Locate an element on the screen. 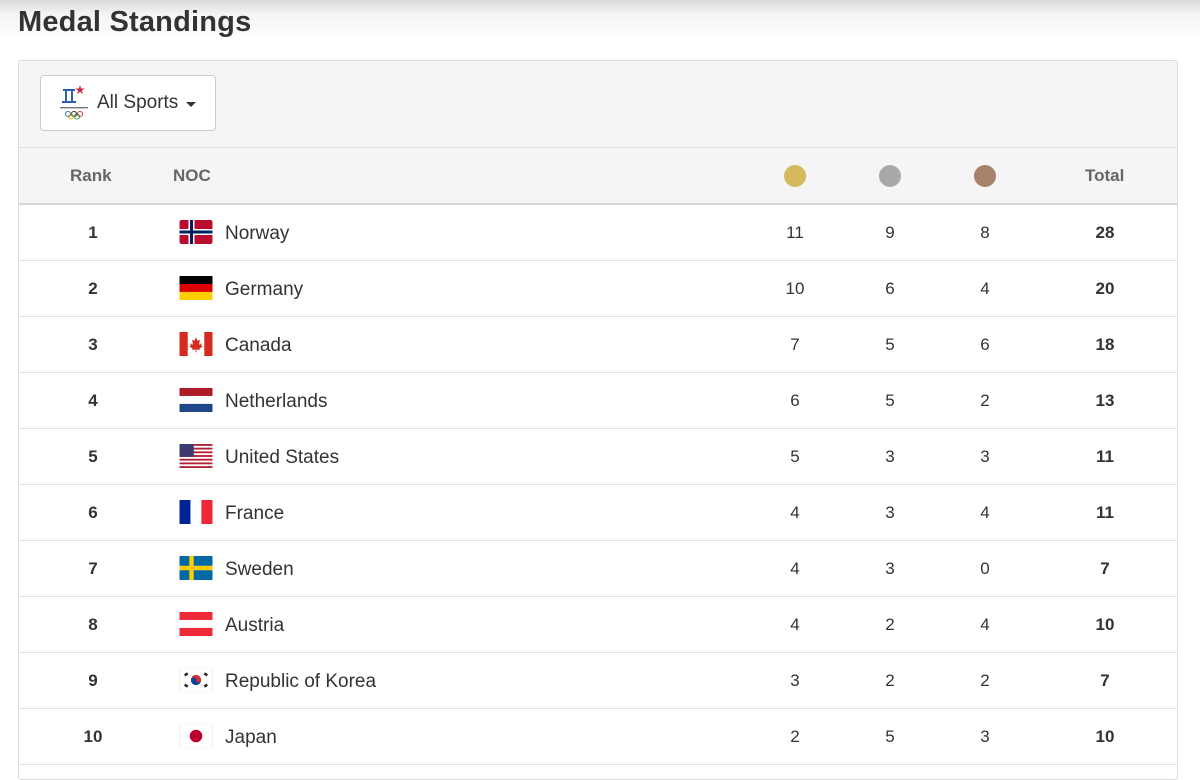 This screenshot has height=780, width=1200. japan-flag-icon is located at coordinates (196, 736).